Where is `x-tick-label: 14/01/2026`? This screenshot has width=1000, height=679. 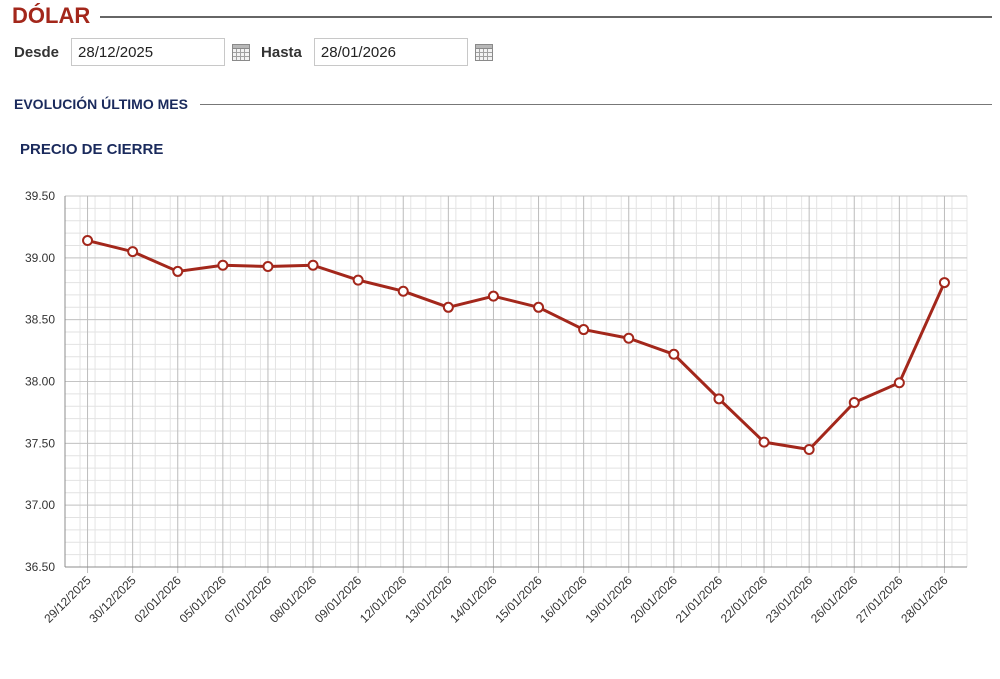 x-tick-label: 14/01/2026 is located at coordinates (473, 599).